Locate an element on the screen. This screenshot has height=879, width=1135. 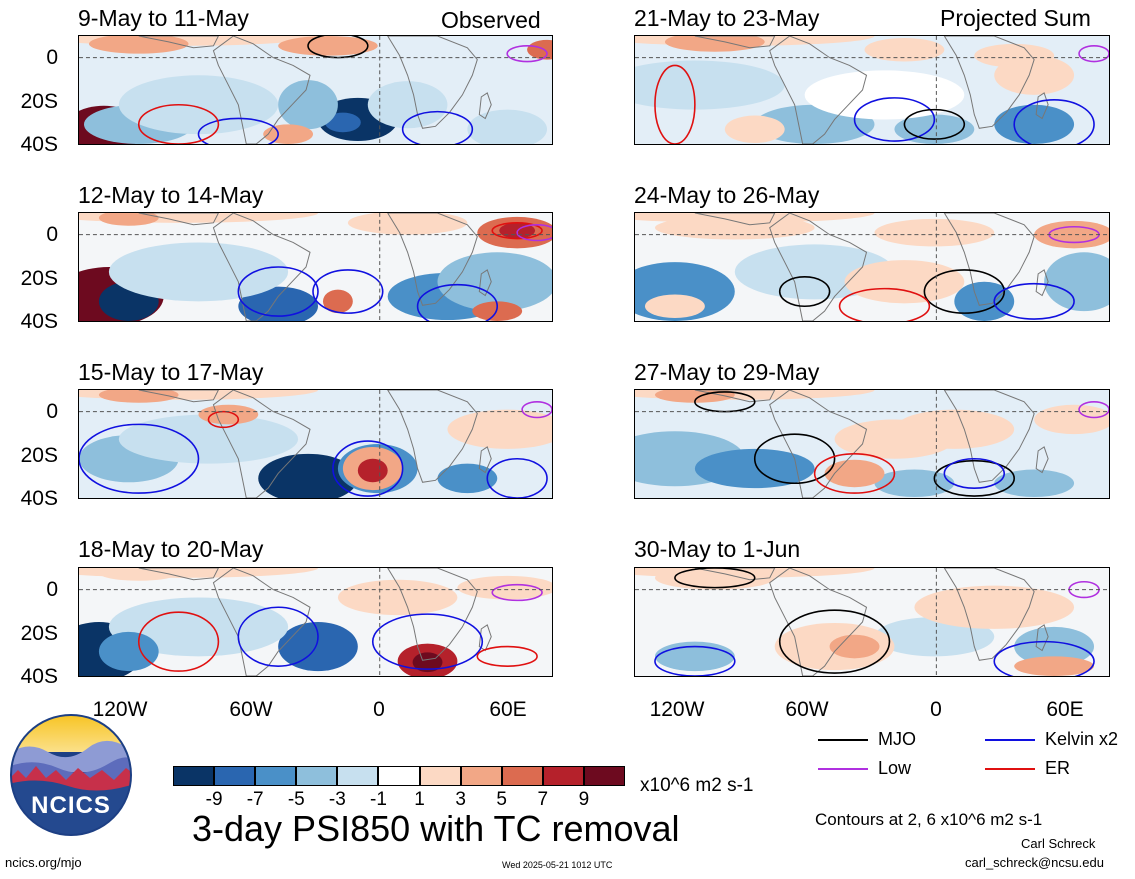
colorbar-tick-label: 3 is located at coordinates (460, 799).